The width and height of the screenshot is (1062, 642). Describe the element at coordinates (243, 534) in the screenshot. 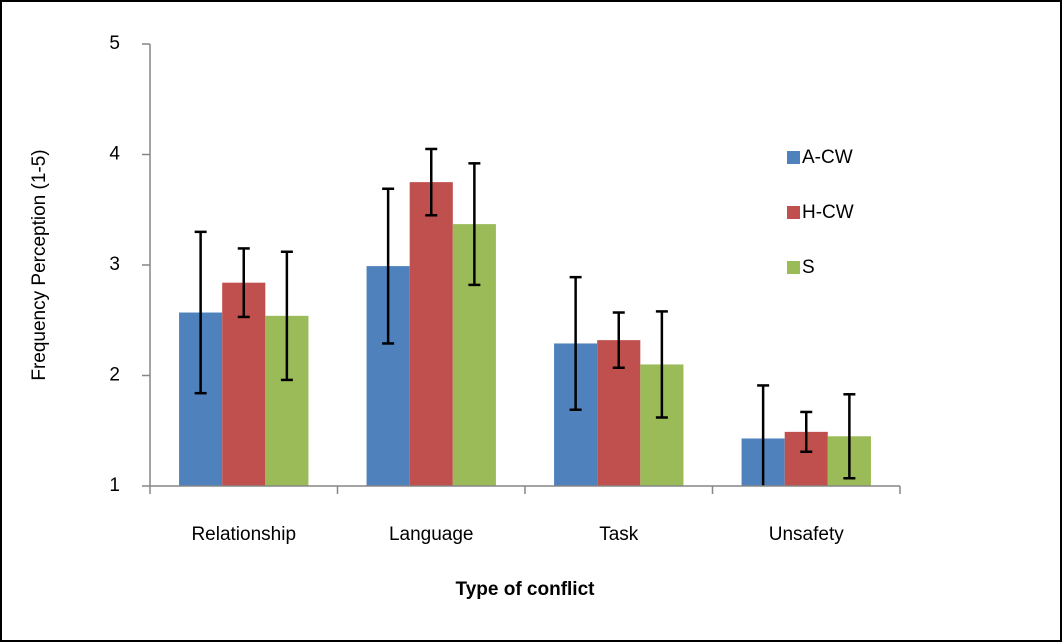

I see `x-tick-label: Relationship` at that location.